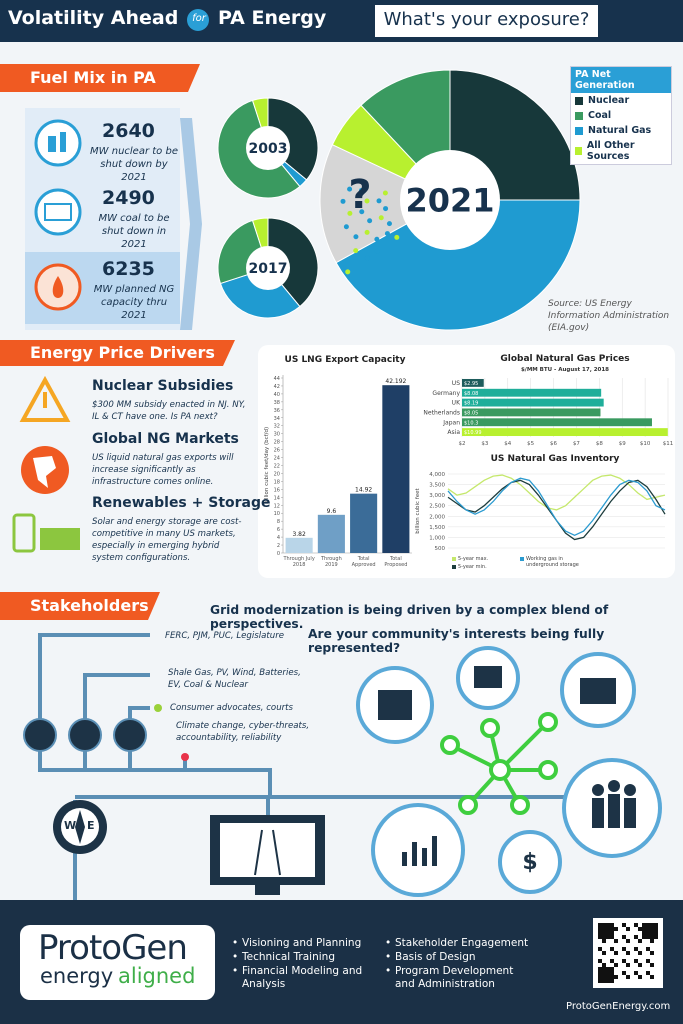 The image size is (683, 1024). What do you see at coordinates (277, 498) in the screenshot?
I see `y-tick-label: 14` at bounding box center [277, 498].